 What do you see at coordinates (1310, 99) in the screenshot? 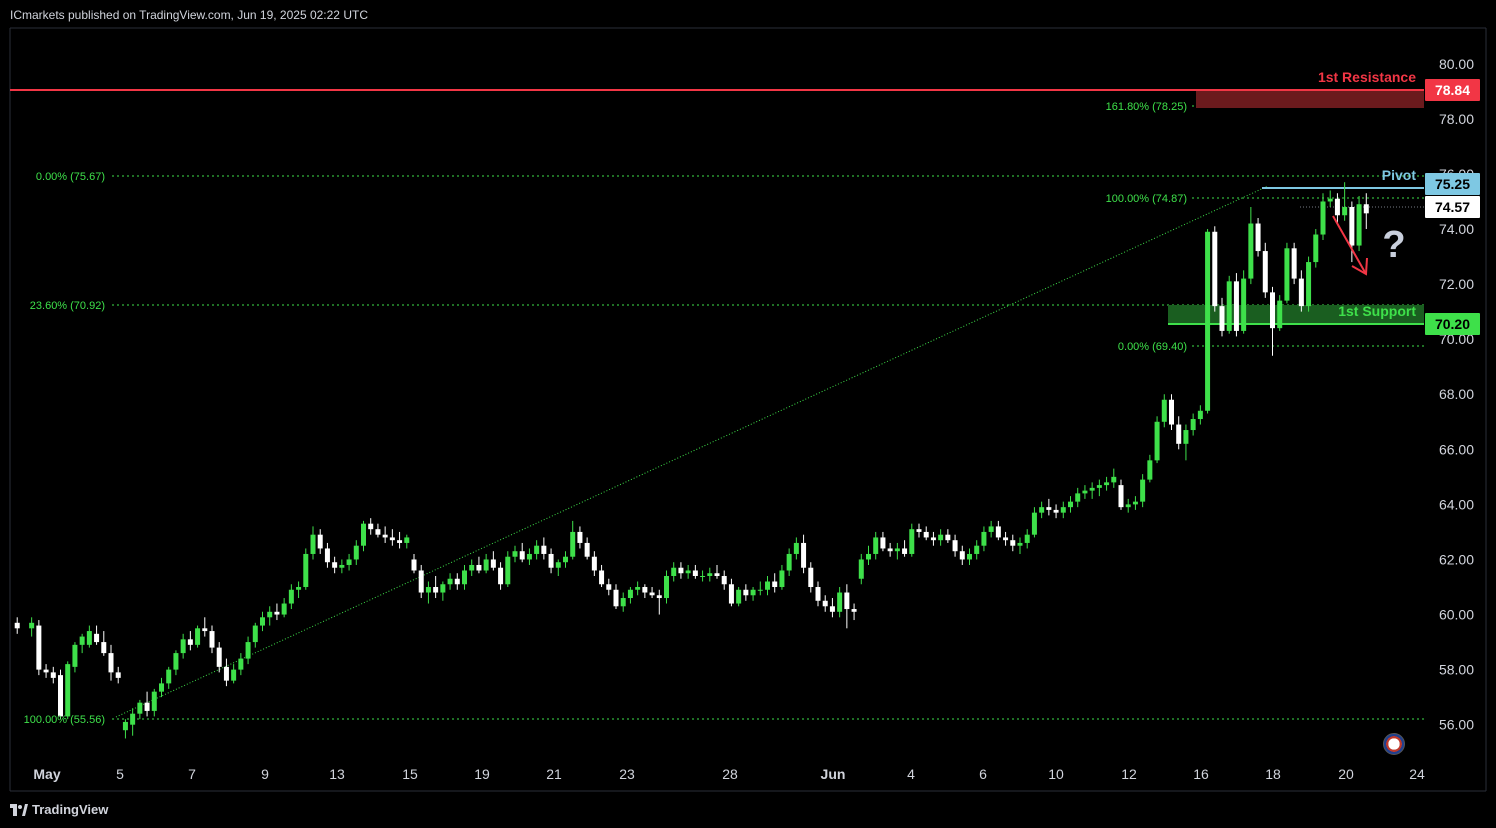
I see `resistance-zone` at bounding box center [1310, 99].